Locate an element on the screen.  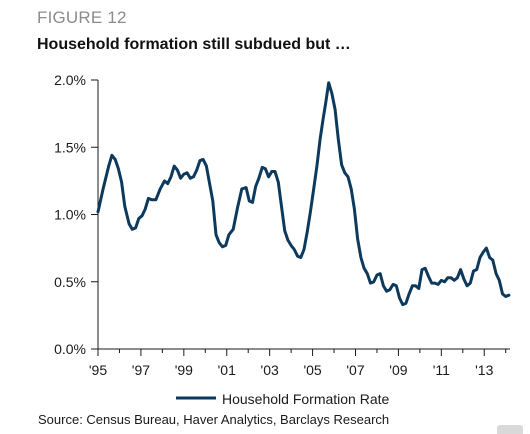
x-tick-label: '99 is located at coordinates (184, 370).